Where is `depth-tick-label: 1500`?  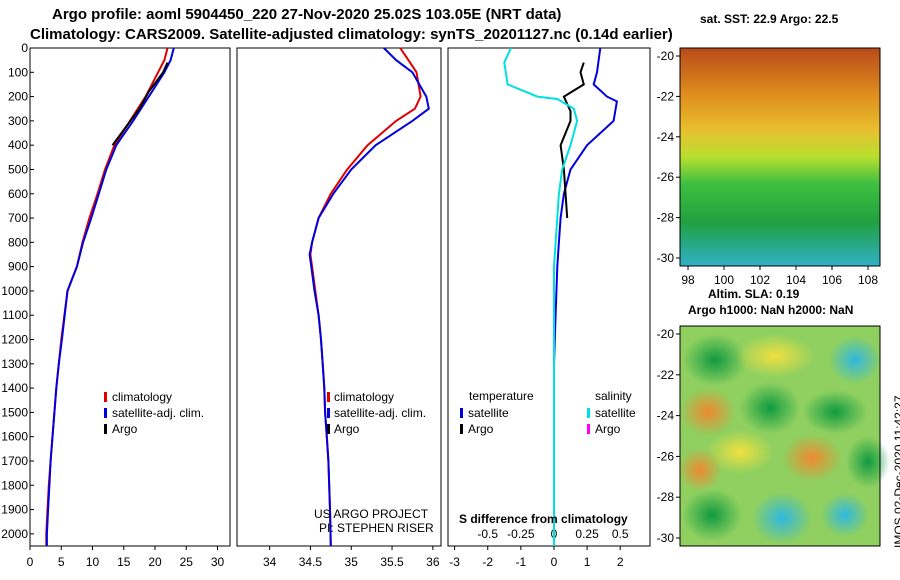 depth-tick-label: 1500 is located at coordinates (14, 412).